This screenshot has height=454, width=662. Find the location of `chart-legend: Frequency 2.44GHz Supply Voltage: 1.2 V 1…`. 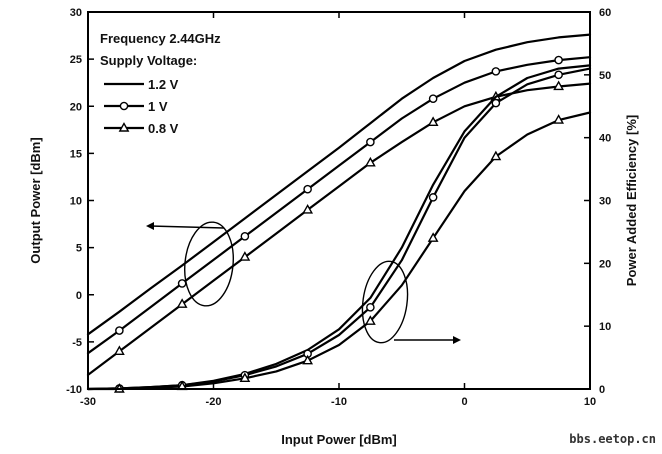

chart-legend: Frequency 2.44GHz Supply Voltage: 1.2 V 1… is located at coordinates (160, 83).